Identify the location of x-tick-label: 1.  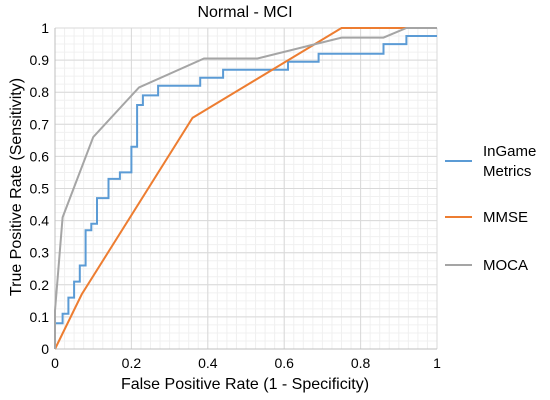
(437, 363).